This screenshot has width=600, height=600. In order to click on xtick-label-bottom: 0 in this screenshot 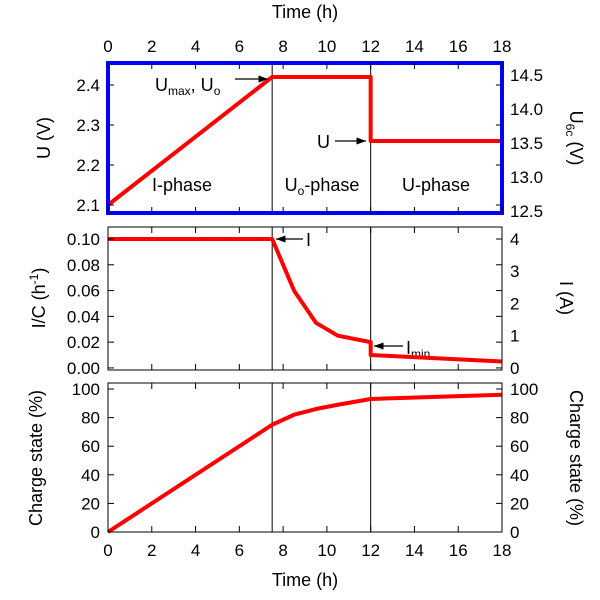, I will do `click(107, 550)`.